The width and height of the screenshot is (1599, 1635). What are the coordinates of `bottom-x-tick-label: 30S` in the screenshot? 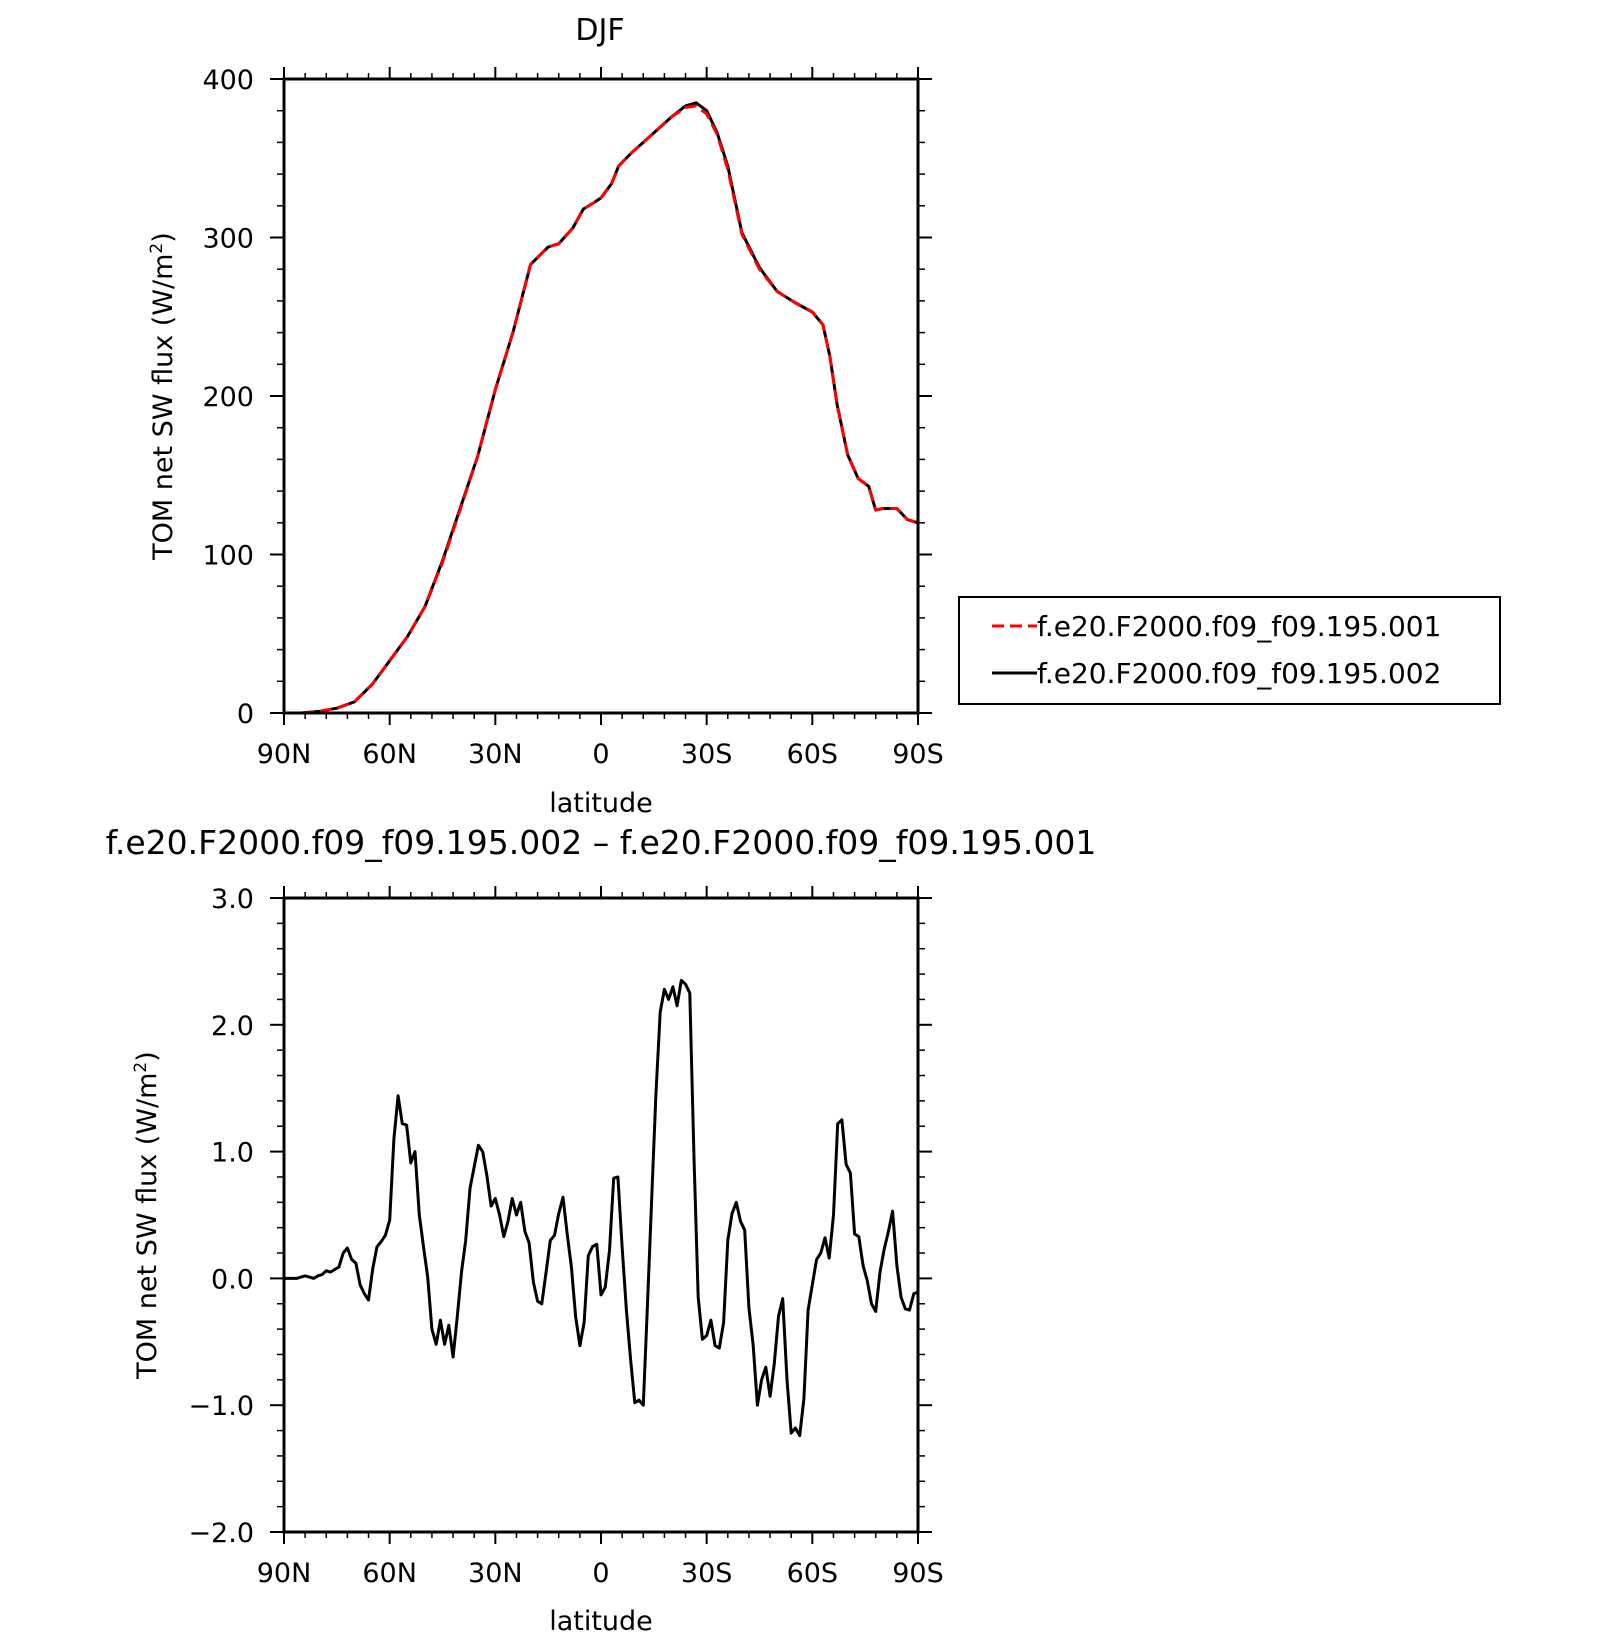 It's located at (707, 1573).